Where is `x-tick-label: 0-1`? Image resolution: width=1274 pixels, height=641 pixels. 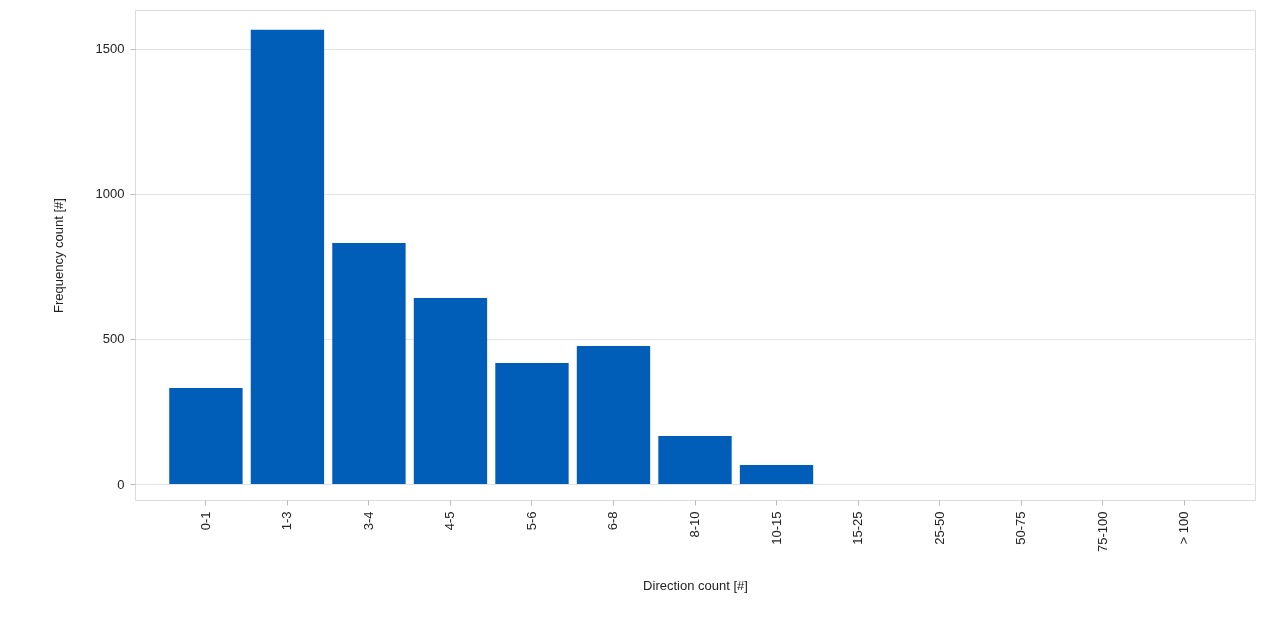 x-tick-label: 0-1 is located at coordinates (205, 521).